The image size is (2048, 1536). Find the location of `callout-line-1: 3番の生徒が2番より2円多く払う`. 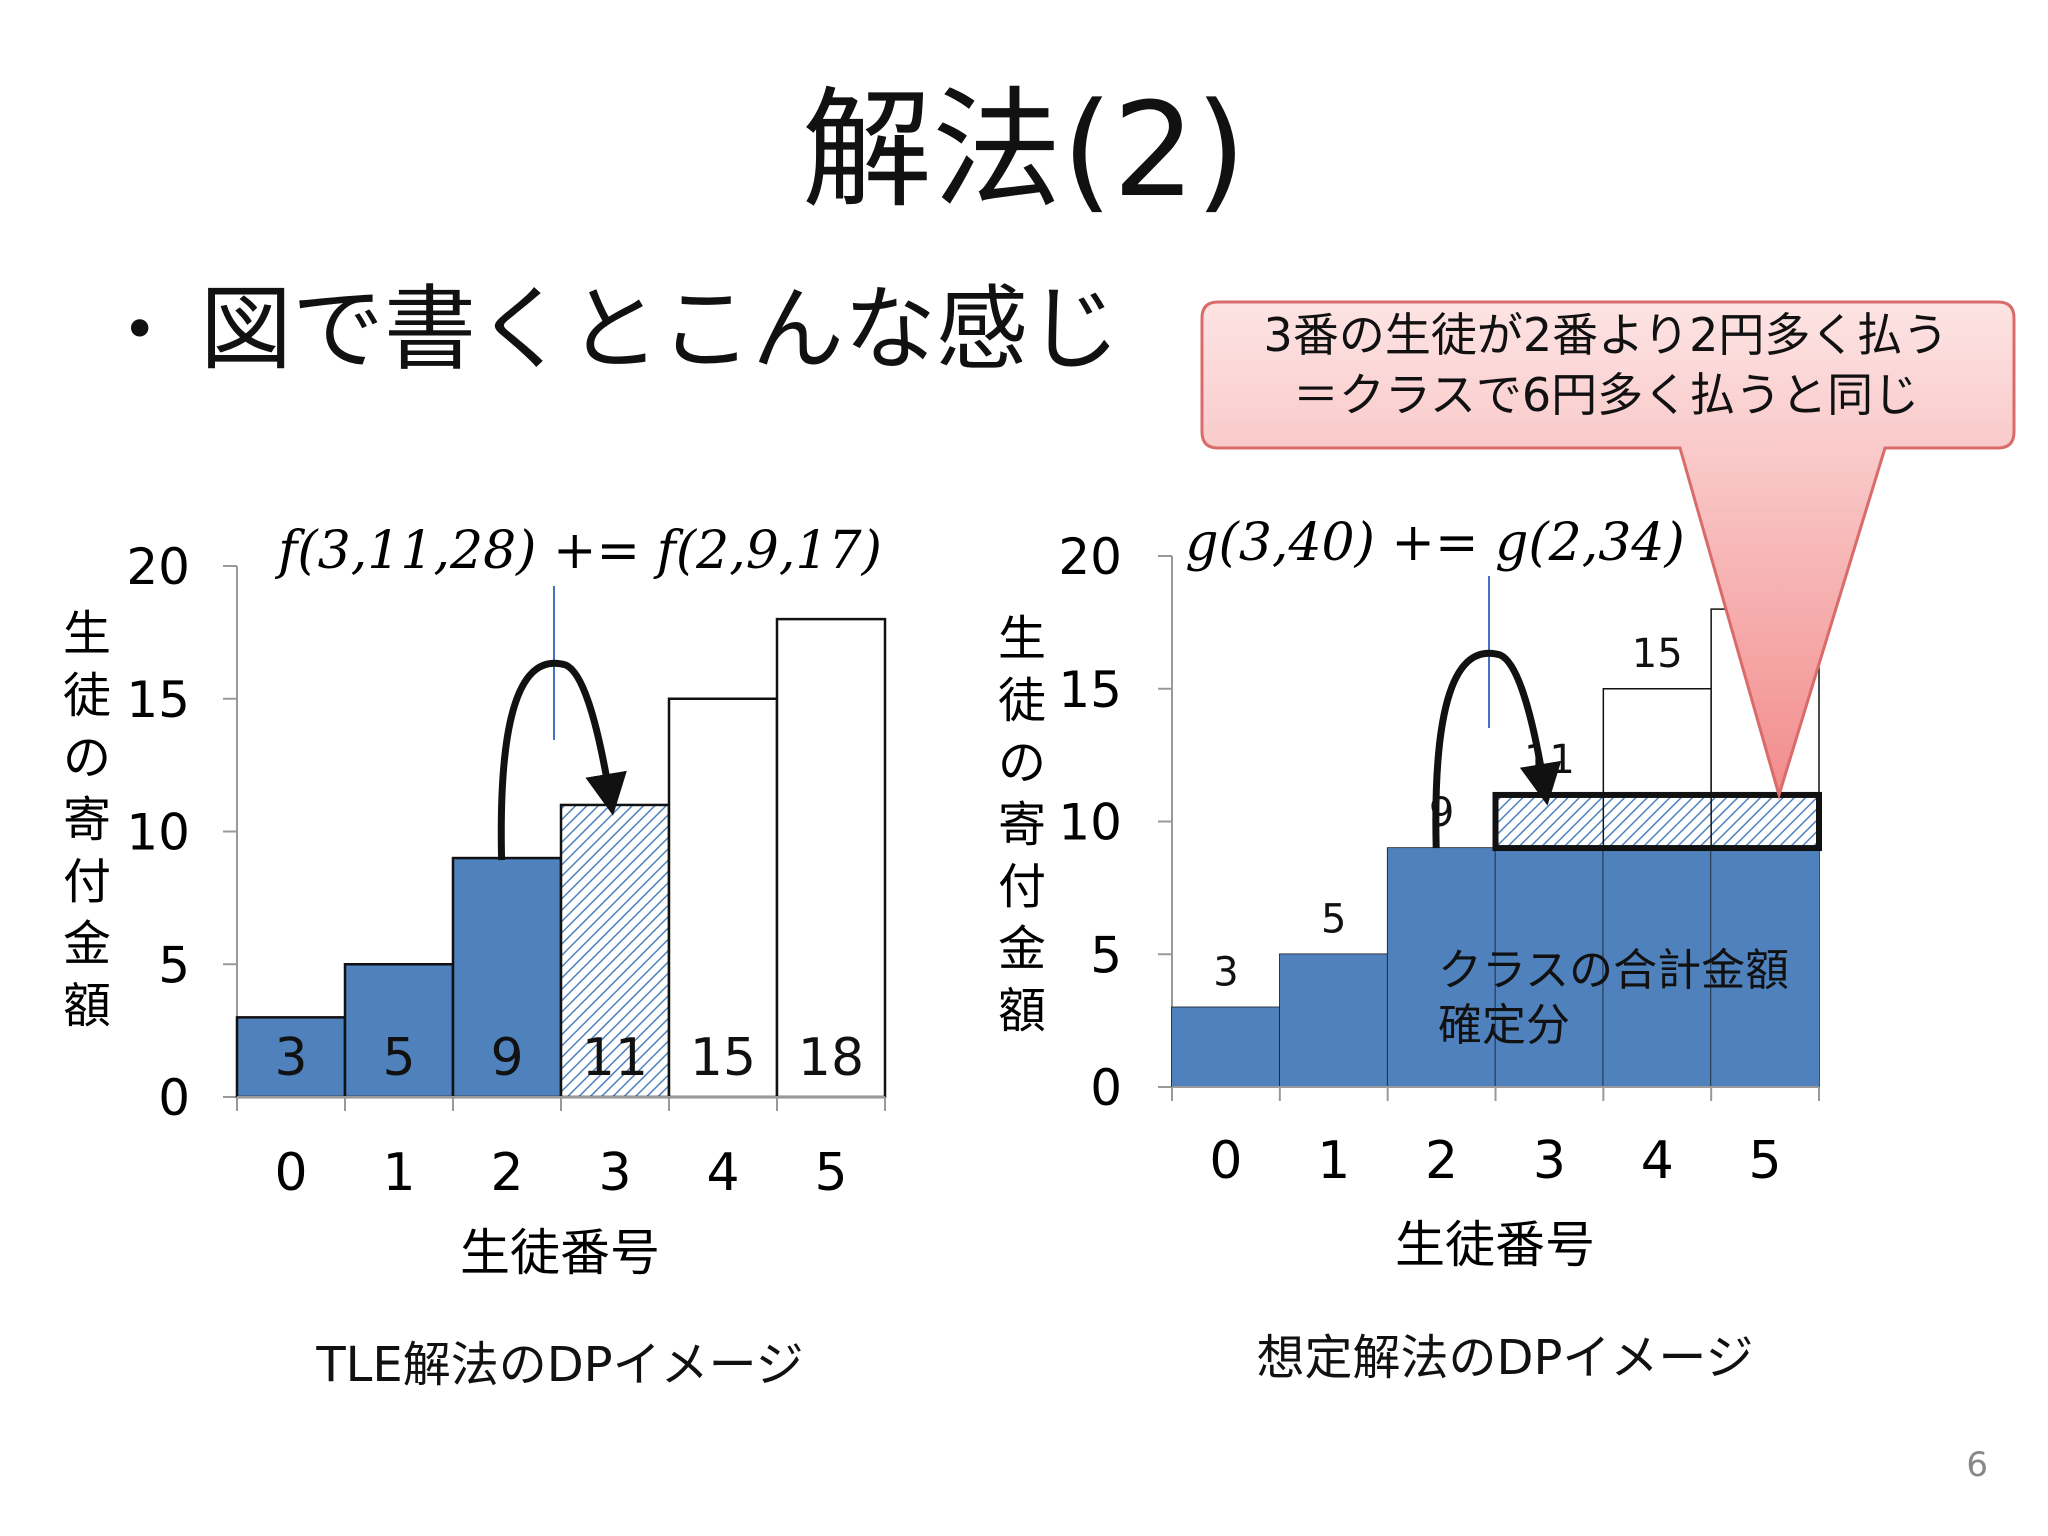

callout-line-1: 3番の生徒が2番より2円多く払う is located at coordinates (1606, 335).